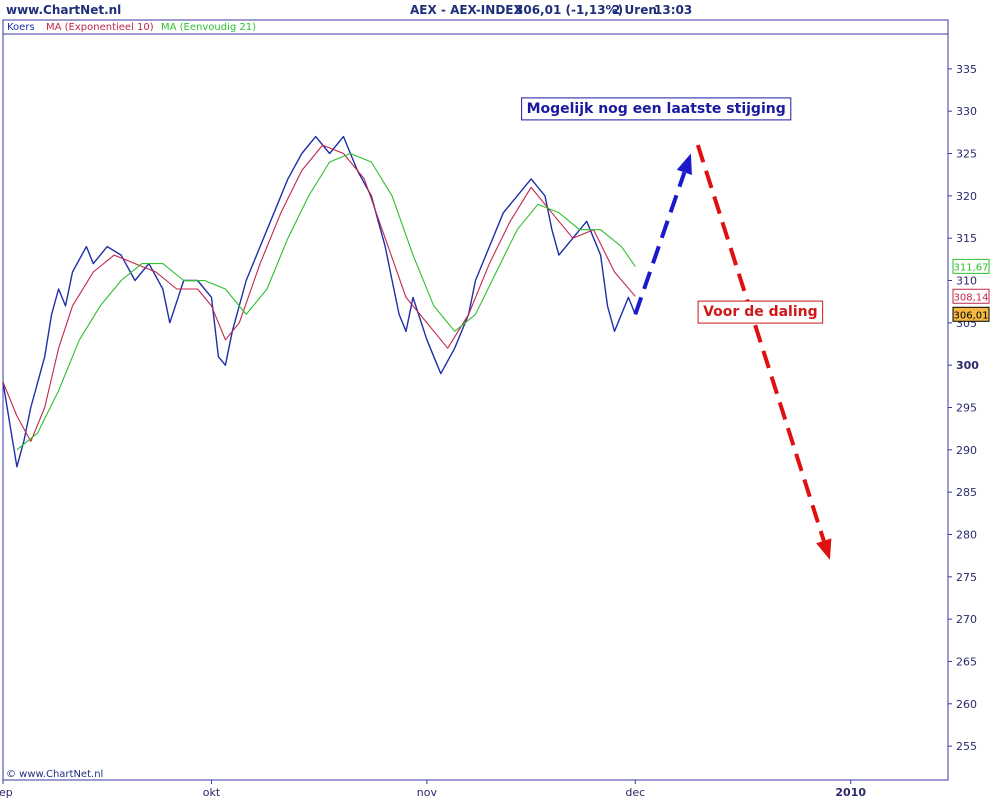 The height and width of the screenshot is (804, 1000). I want to click on y-tick-label: 330, so click(966, 111).